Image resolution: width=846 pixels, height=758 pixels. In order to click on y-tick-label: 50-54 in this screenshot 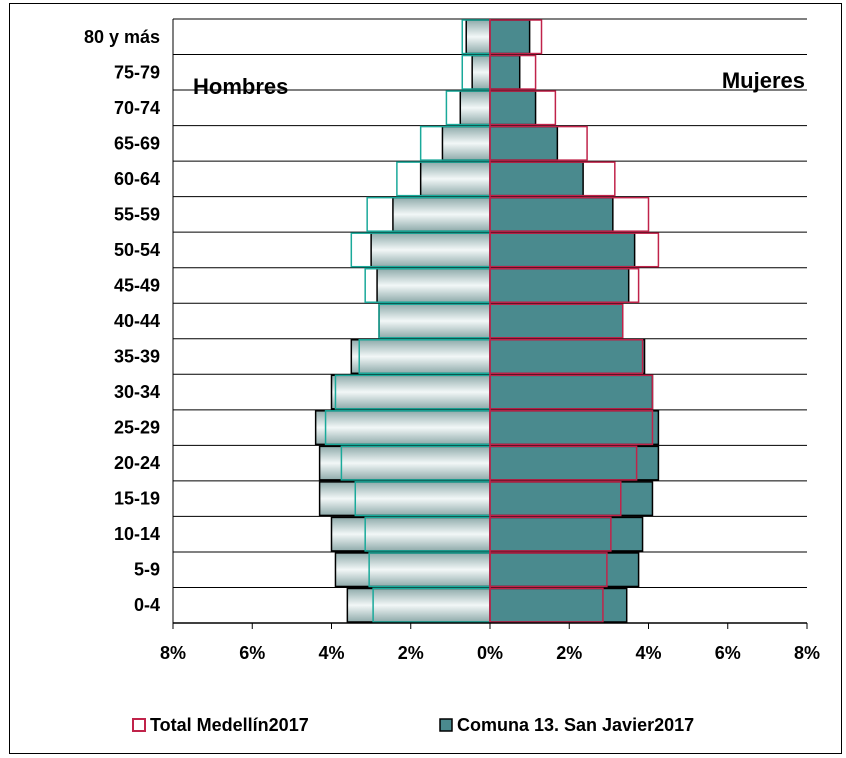, I will do `click(137, 250)`.